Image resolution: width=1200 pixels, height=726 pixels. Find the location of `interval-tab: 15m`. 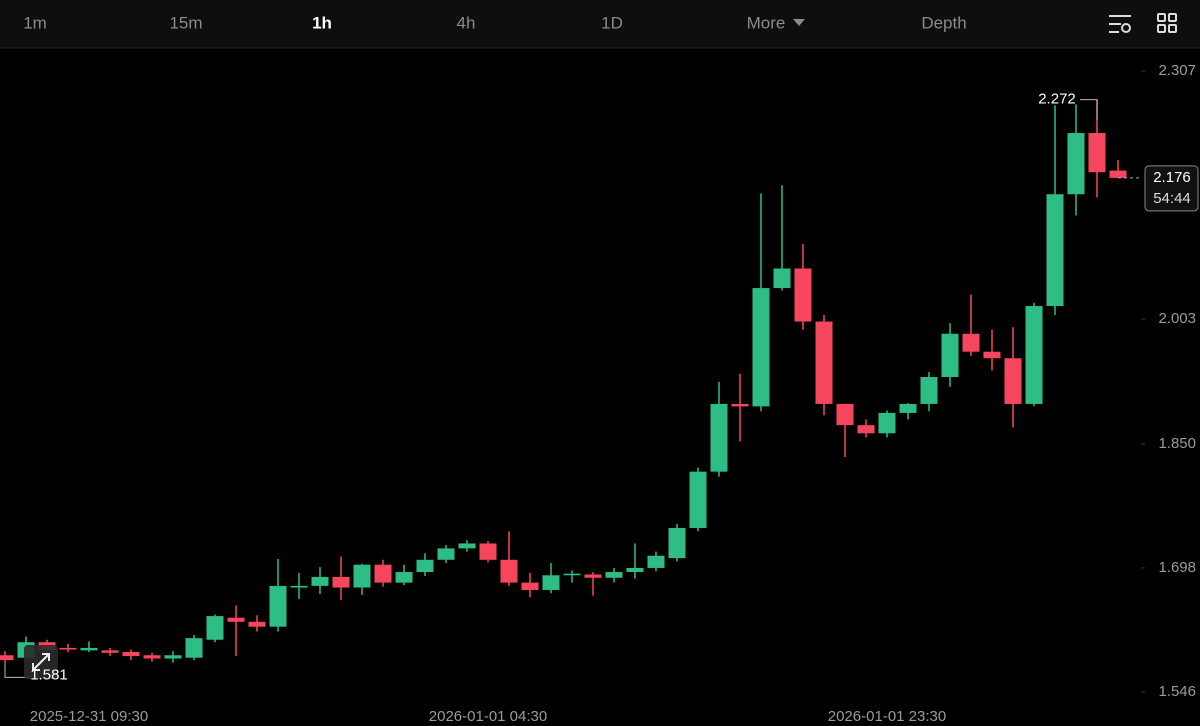

interval-tab: 15m is located at coordinates (185, 22).